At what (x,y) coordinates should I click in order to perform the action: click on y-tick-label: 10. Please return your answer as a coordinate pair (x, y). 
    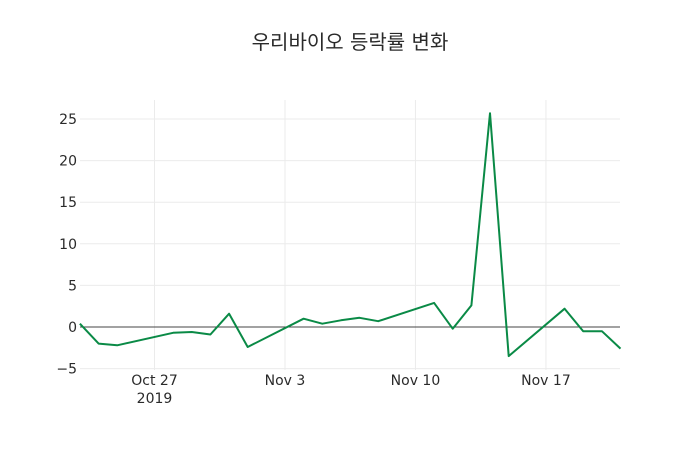
    Looking at the image, I should click on (68, 245).